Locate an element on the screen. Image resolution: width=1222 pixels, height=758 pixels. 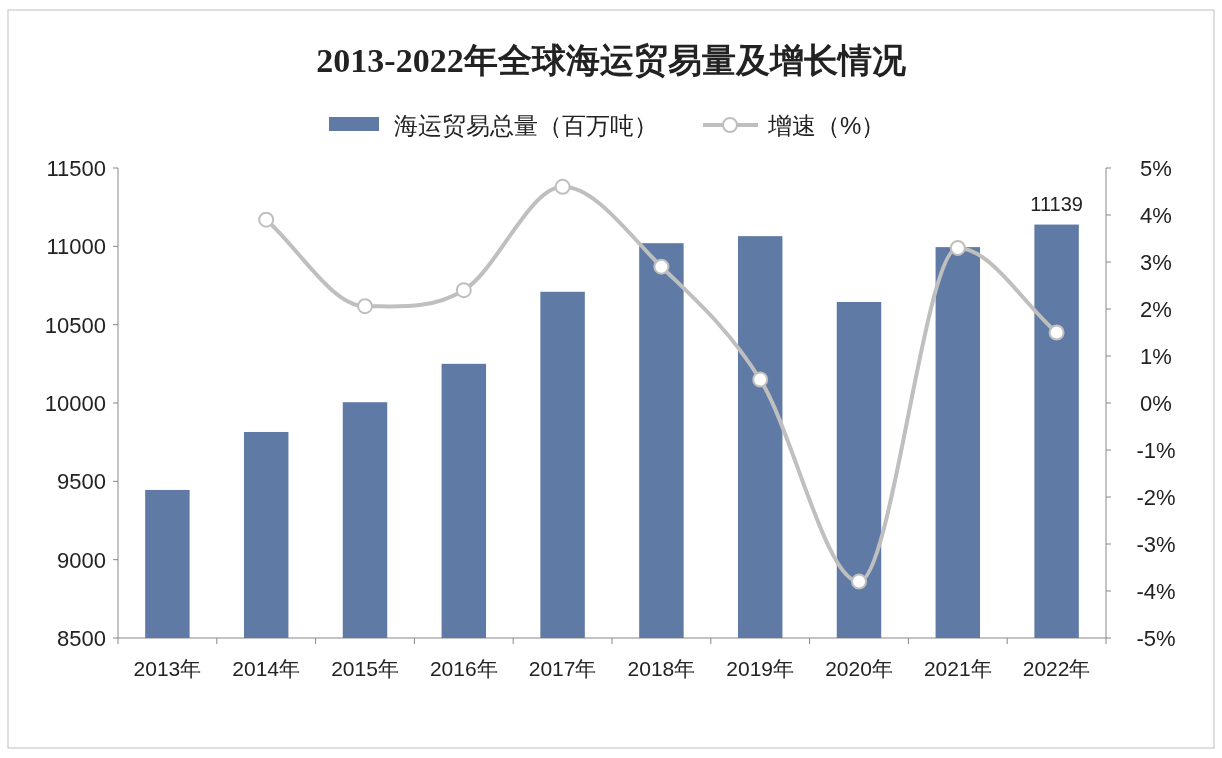
y2-tick-label: -3% is located at coordinates (1156, 544).